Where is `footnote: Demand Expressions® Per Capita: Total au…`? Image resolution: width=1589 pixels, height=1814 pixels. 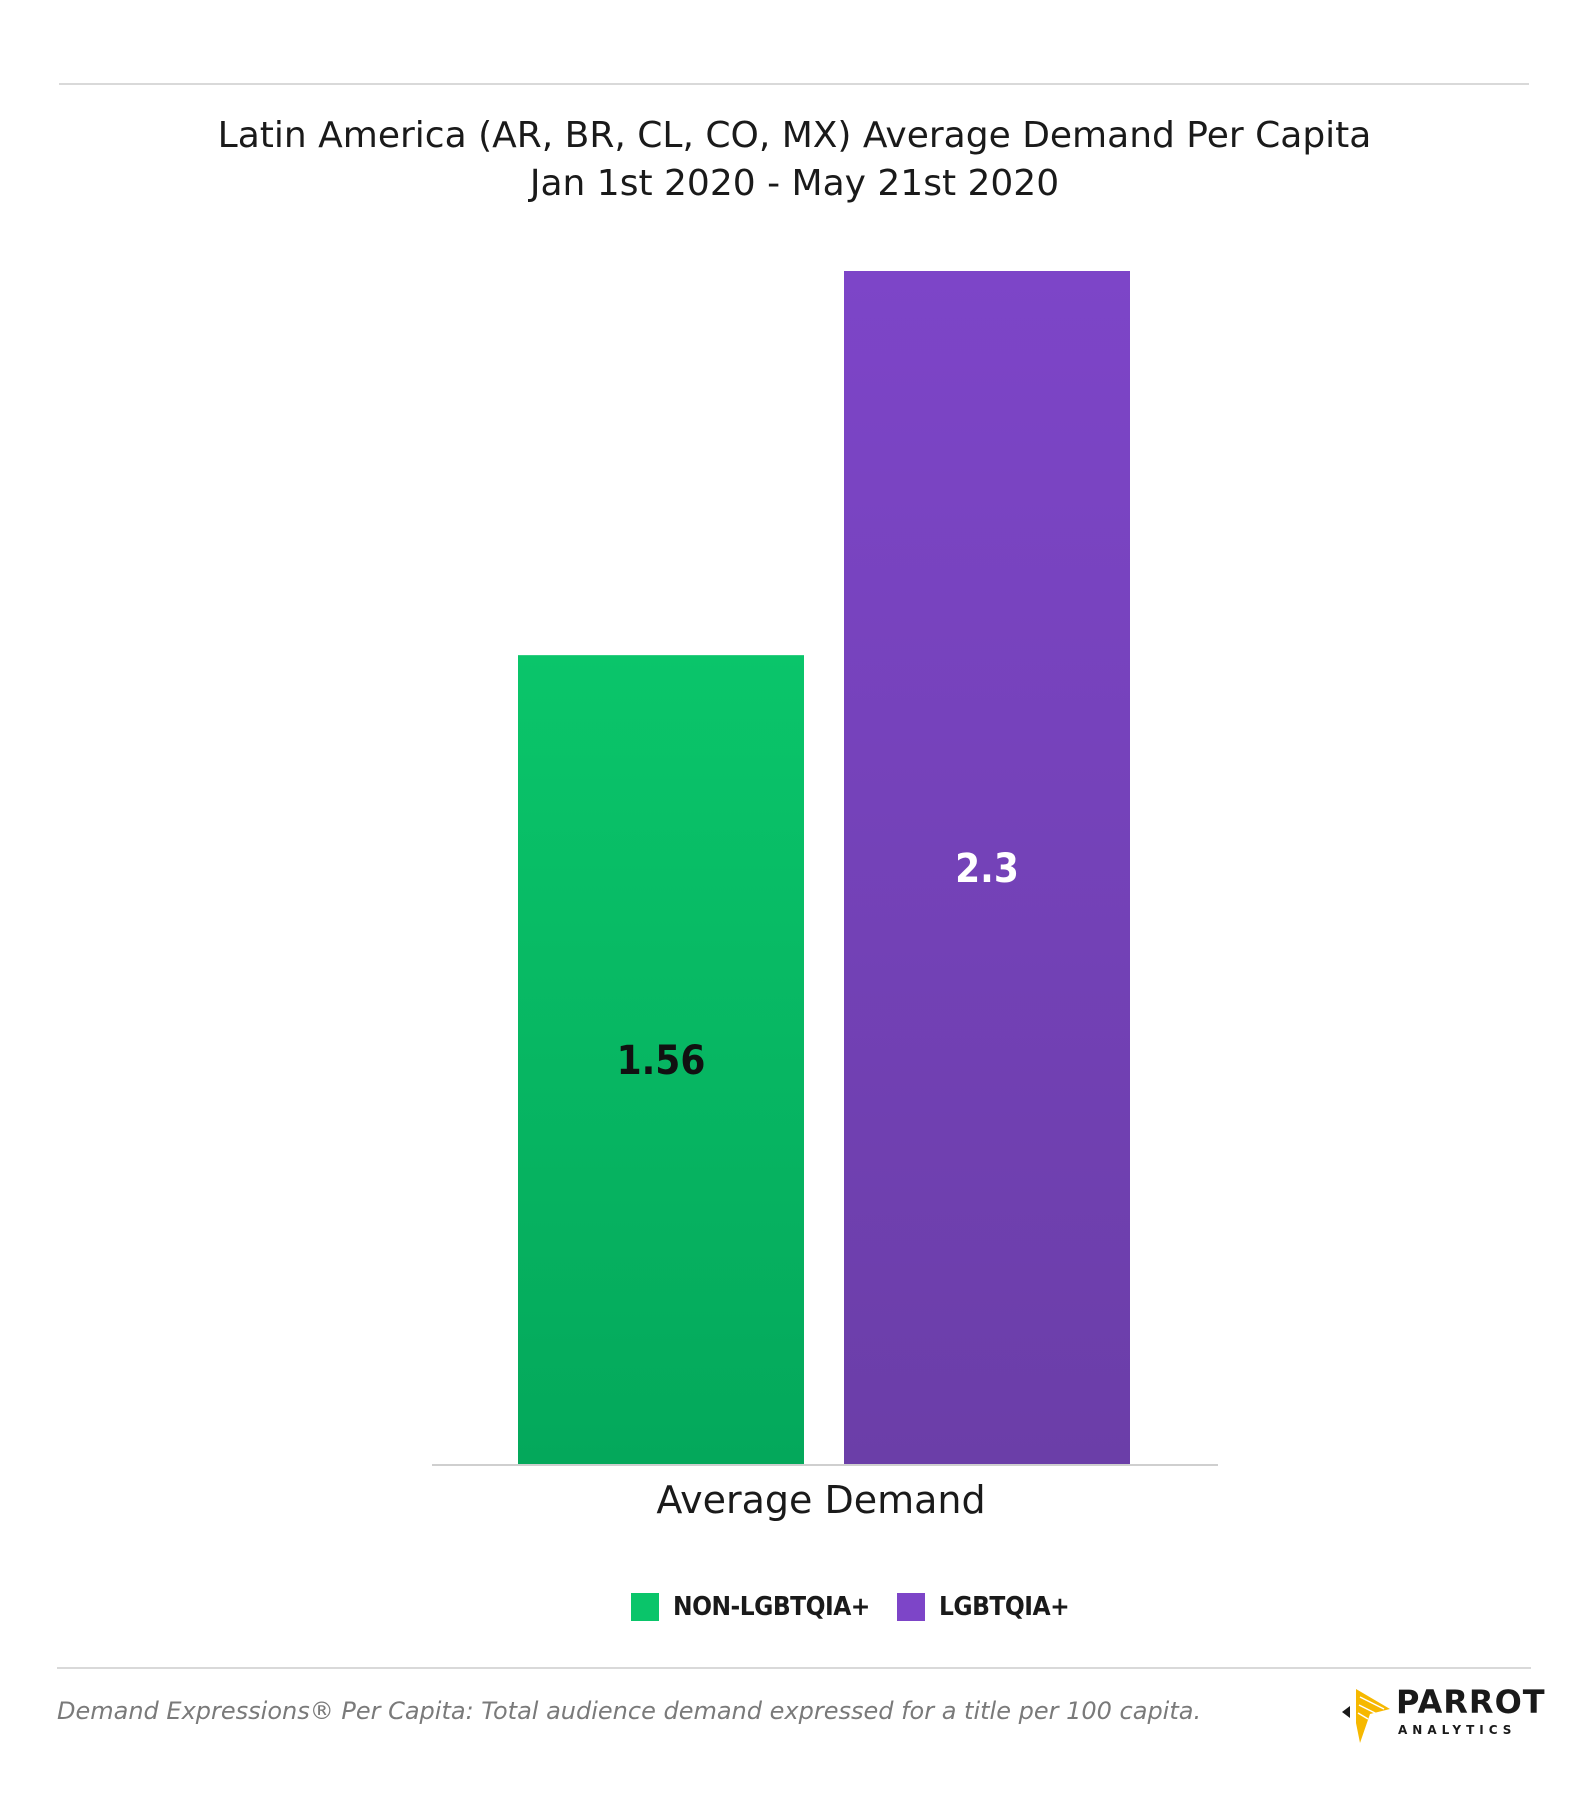
footnote: Demand Expressions® Per Capita: Total au… is located at coordinates (629, 1711).